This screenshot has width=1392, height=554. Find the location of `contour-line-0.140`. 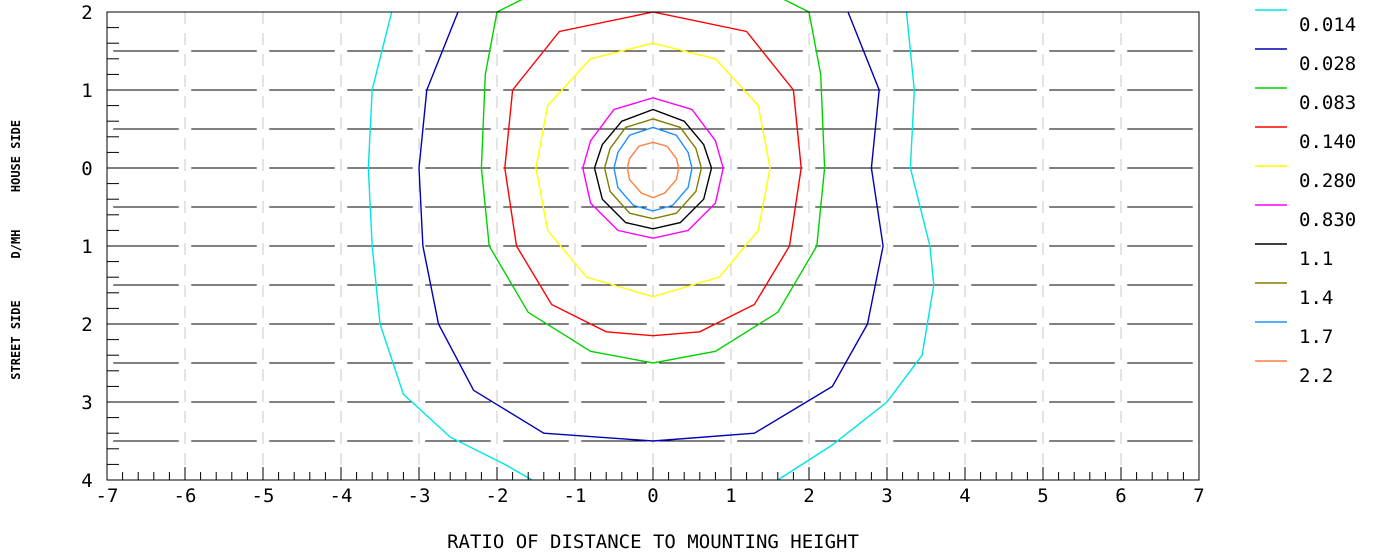

contour-line-0.140 is located at coordinates (653, 174).